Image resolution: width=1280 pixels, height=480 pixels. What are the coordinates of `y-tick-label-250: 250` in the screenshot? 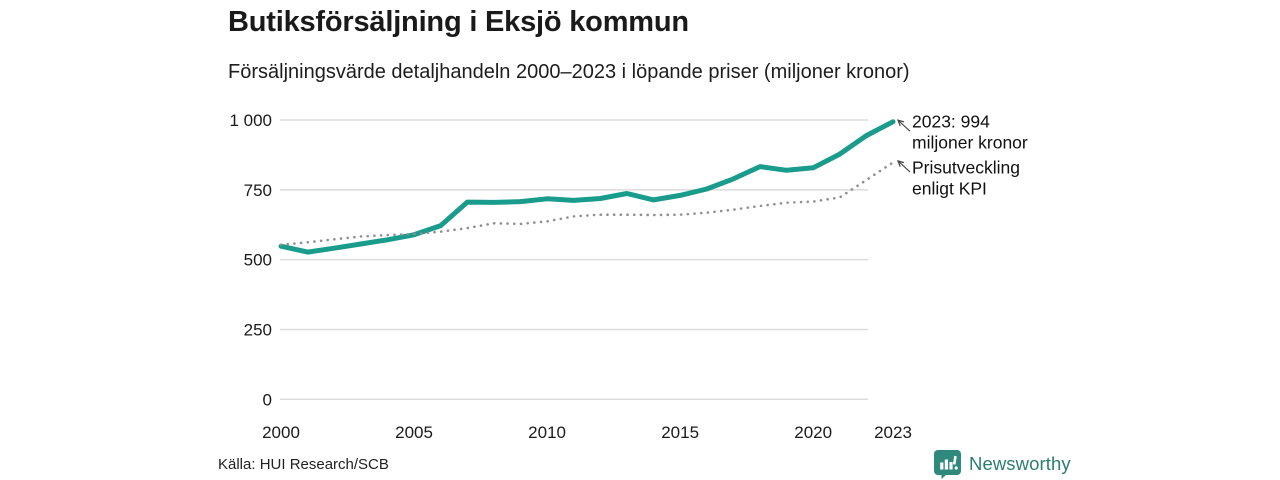 It's located at (258, 329).